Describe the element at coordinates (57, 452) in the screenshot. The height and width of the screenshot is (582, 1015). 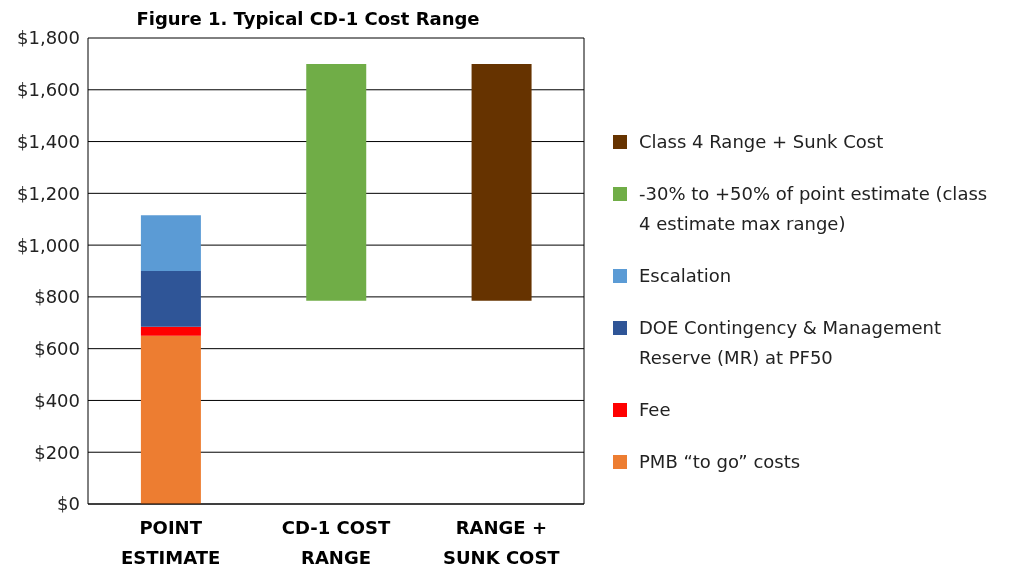
I see `y-tick-label: $200` at that location.